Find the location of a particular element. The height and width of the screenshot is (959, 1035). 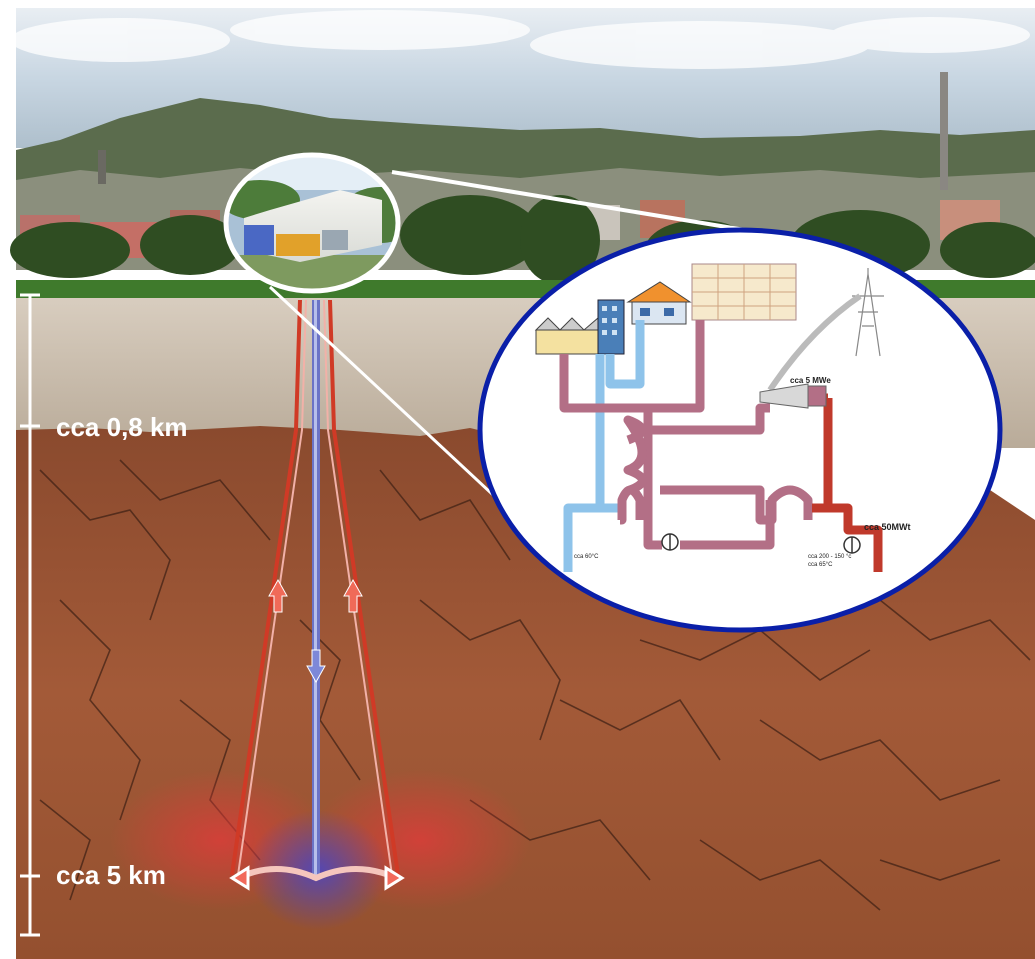

chimney is located at coordinates (944, 131).